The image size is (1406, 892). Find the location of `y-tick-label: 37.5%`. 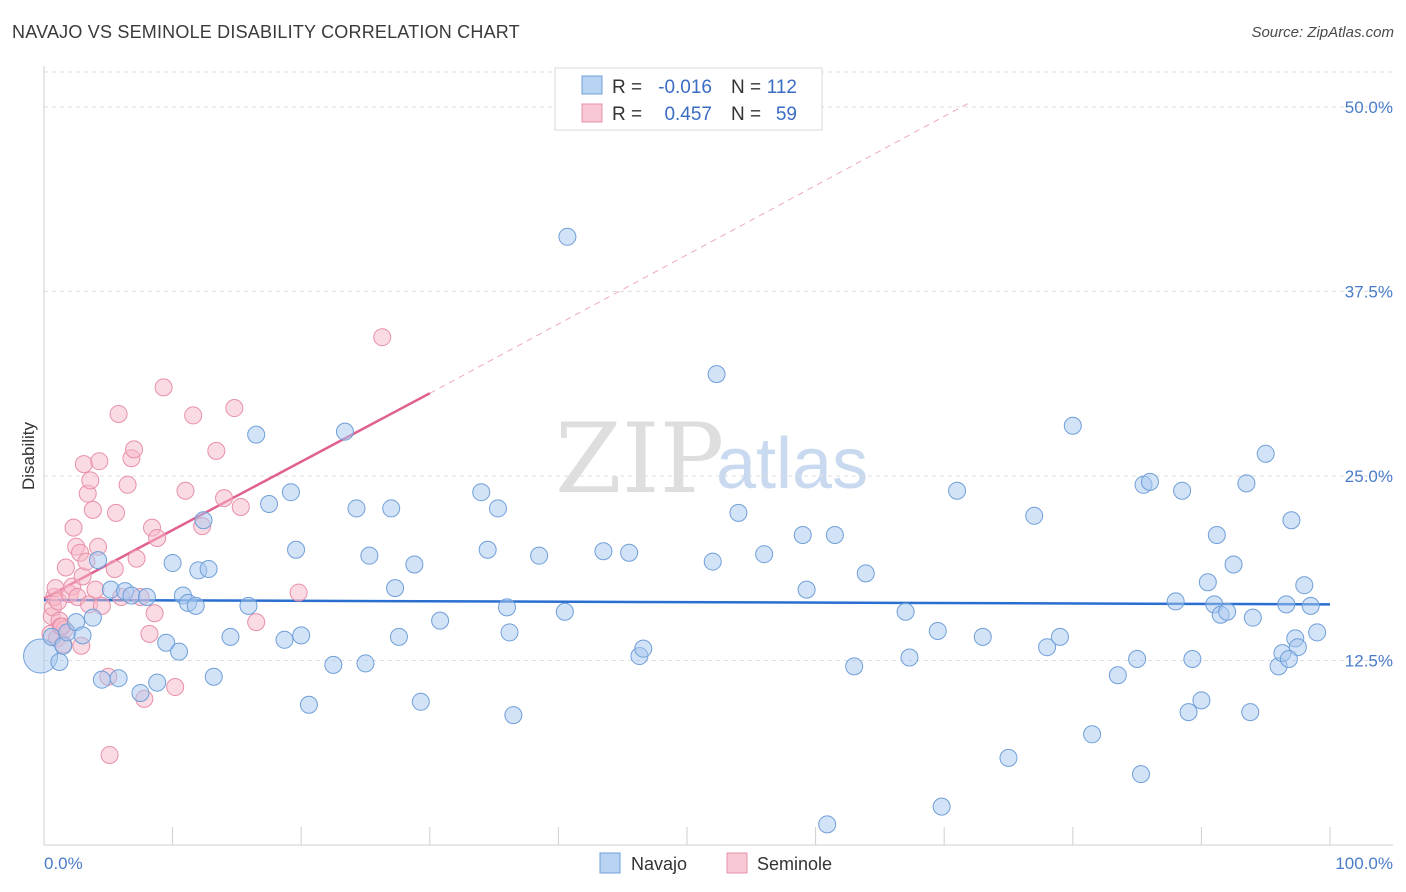

y-tick-label: 37.5% is located at coordinates (1369, 291).